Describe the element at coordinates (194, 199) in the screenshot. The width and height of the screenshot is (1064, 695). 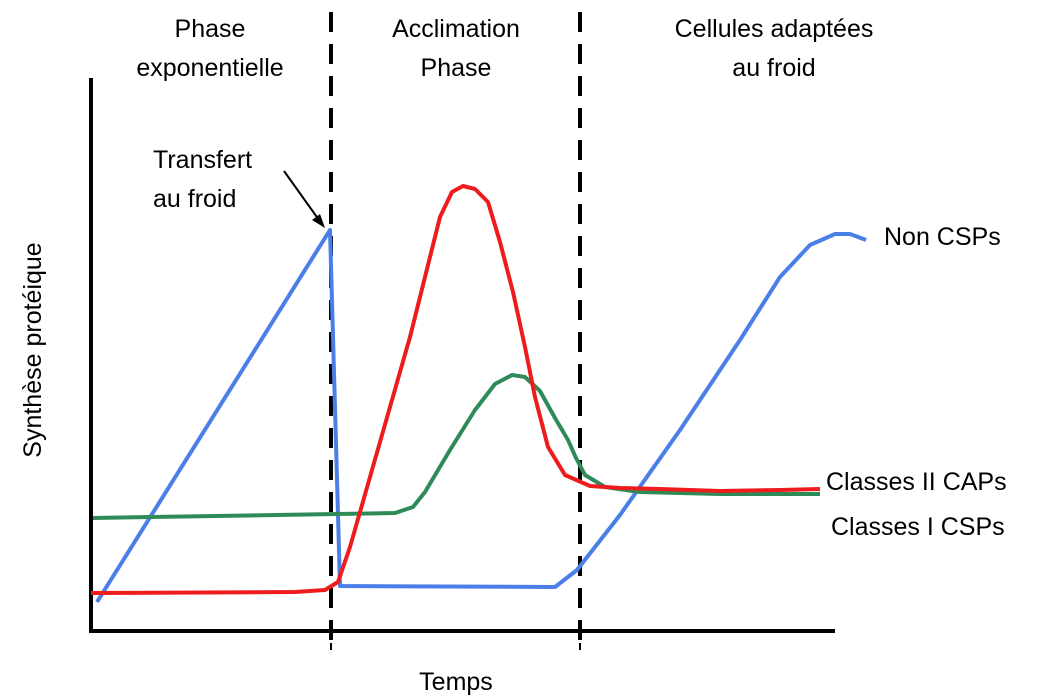
I see `transfer-annotation-line2: au froid` at that location.